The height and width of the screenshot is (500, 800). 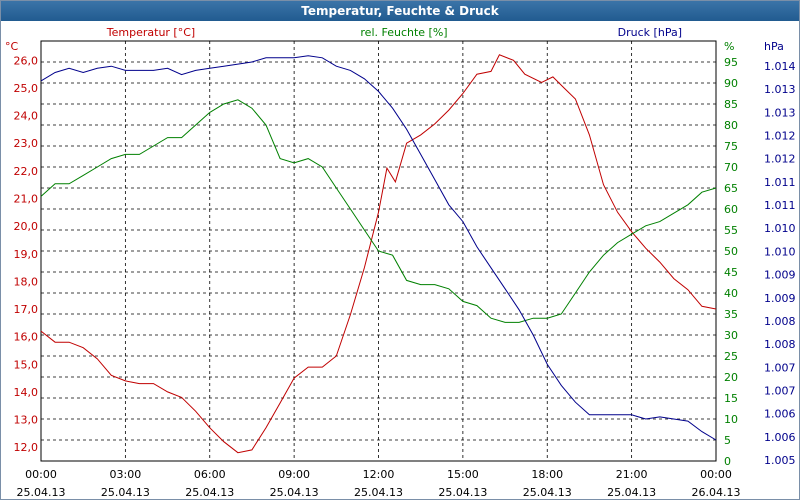 I want to click on temp-tick-label: 17,0, so click(x=26, y=309).